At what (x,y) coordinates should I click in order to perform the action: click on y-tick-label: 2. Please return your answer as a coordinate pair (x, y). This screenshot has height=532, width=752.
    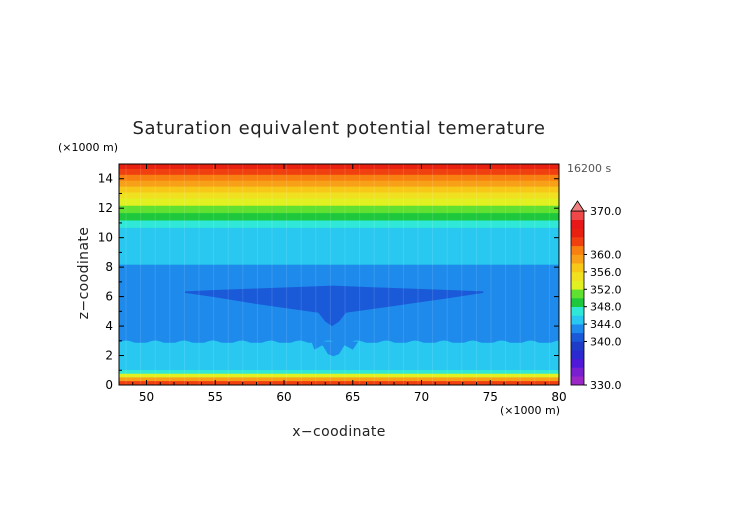
    Looking at the image, I should click on (109, 356).